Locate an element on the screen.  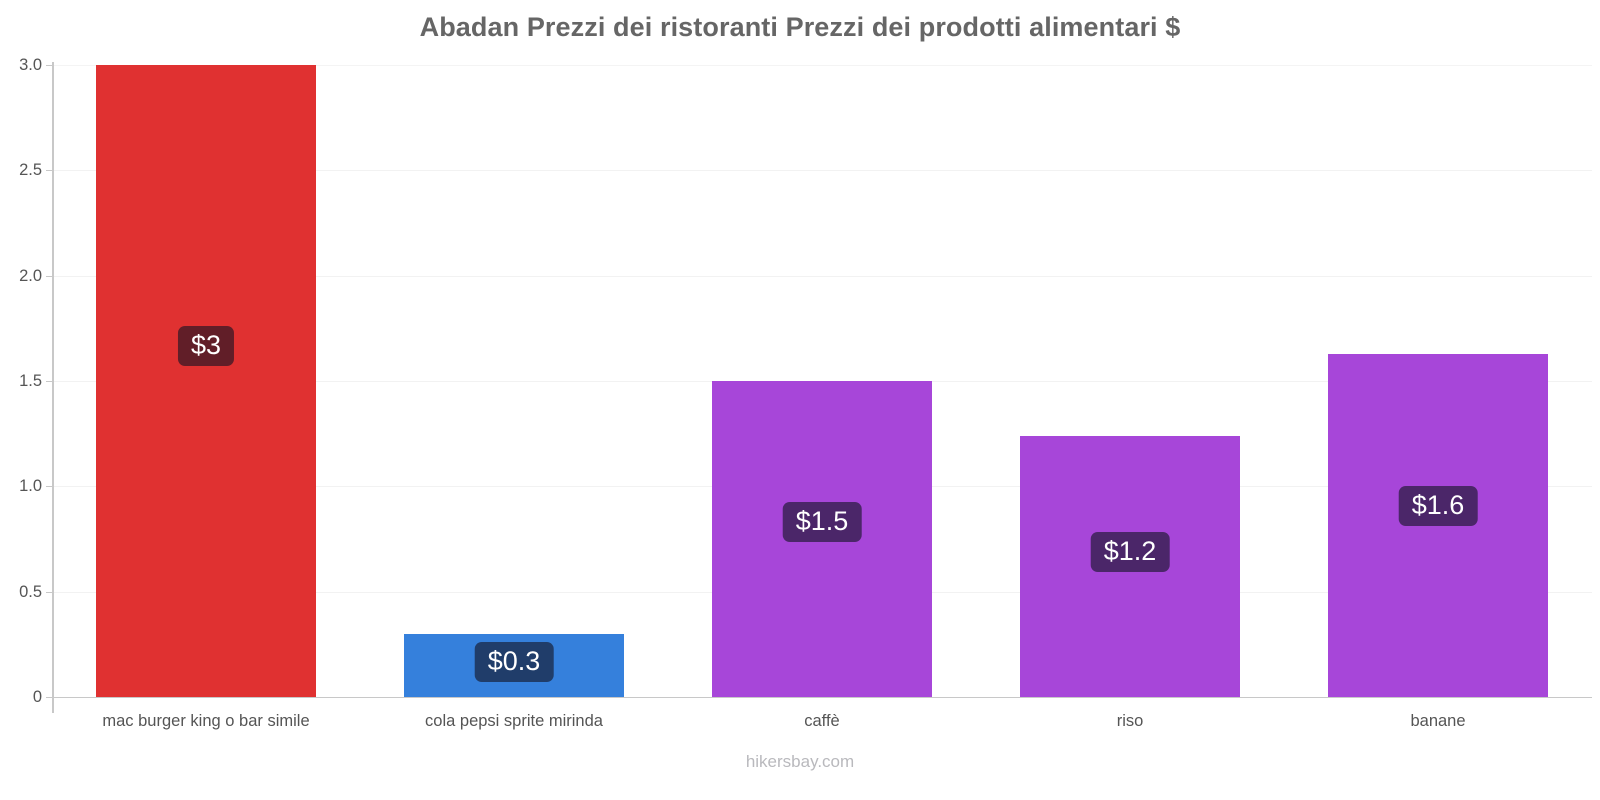
bar-value-label: $3 is located at coordinates (206, 346).